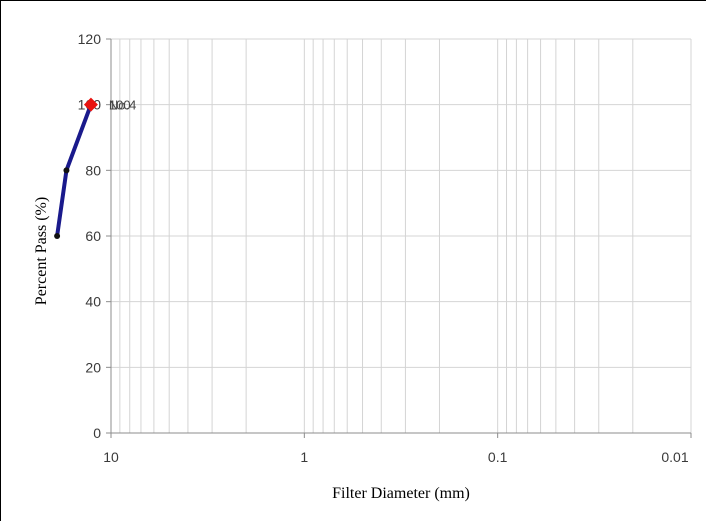  I want to click on y-tick-label: 0, so click(97, 433).